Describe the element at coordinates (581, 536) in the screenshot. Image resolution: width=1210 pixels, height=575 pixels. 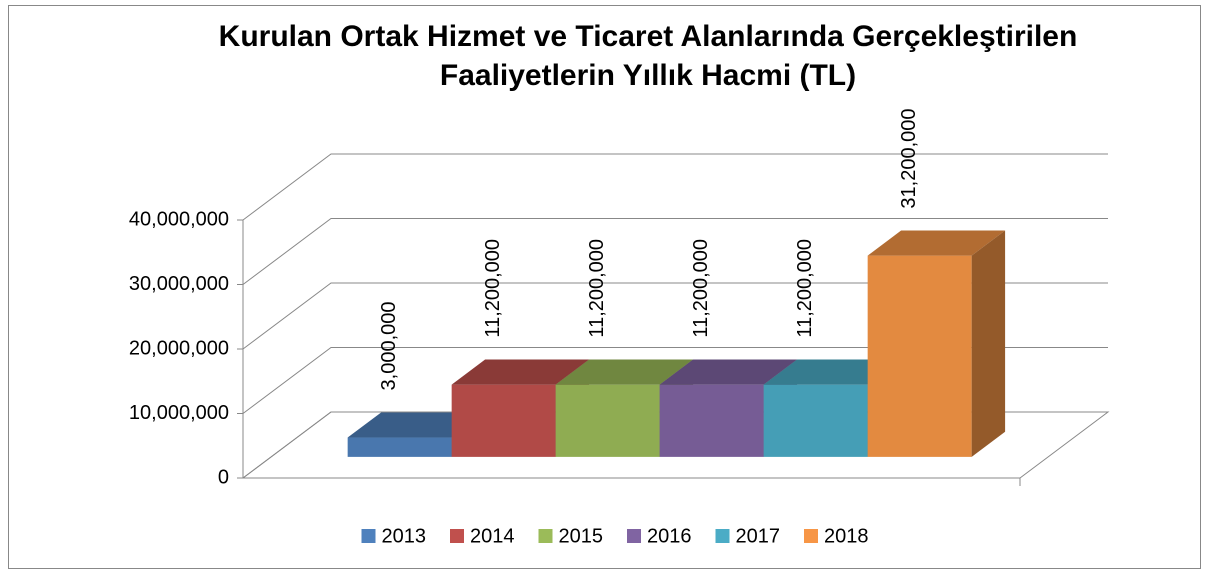
I see `legend-label: 2015` at that location.